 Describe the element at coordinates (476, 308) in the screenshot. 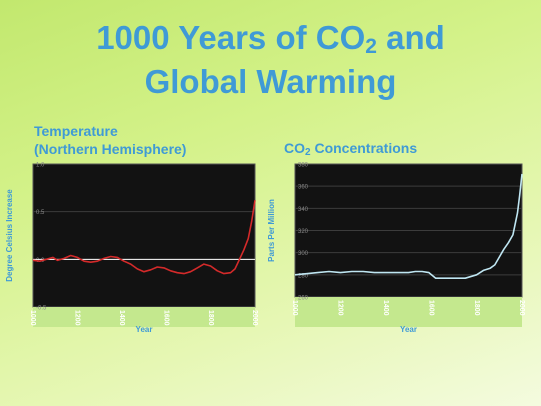

I see `co2-x-tick-label: 1800` at that location.